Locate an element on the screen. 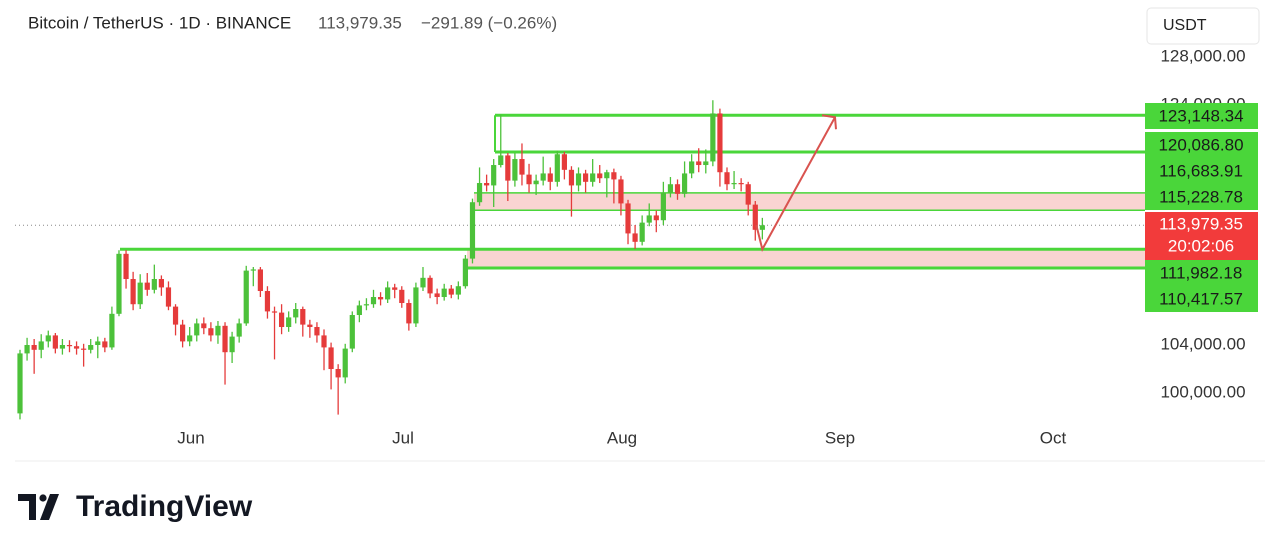  last-price-box is located at coordinates (1201, 236).